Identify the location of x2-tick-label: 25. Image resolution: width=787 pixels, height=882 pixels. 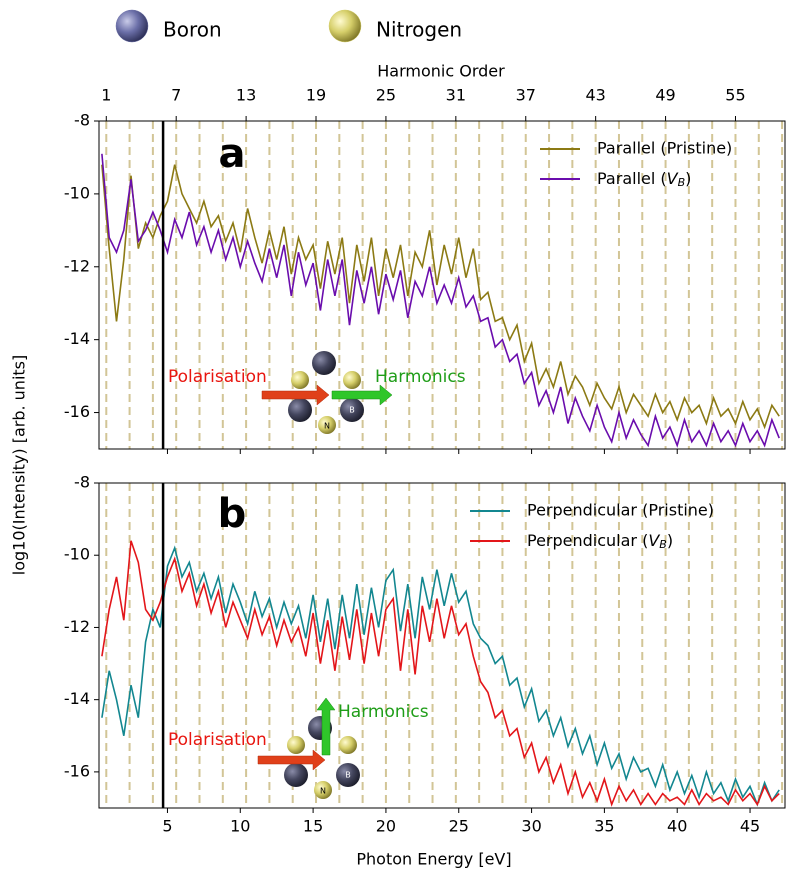
(386, 95).